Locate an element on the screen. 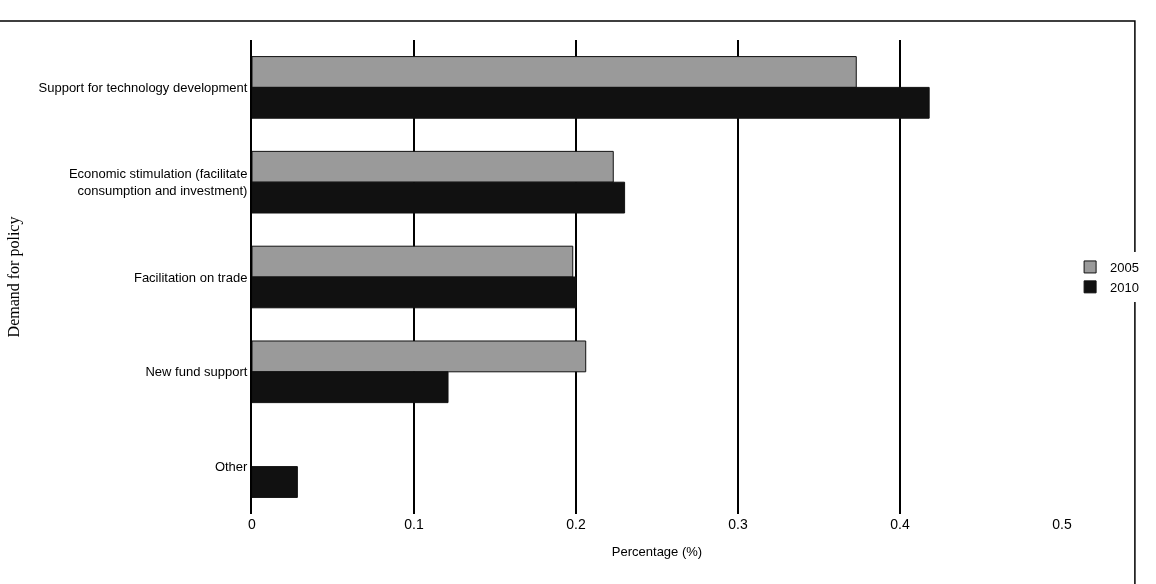  x-tick-label: 0.5 is located at coordinates (1062, 524).